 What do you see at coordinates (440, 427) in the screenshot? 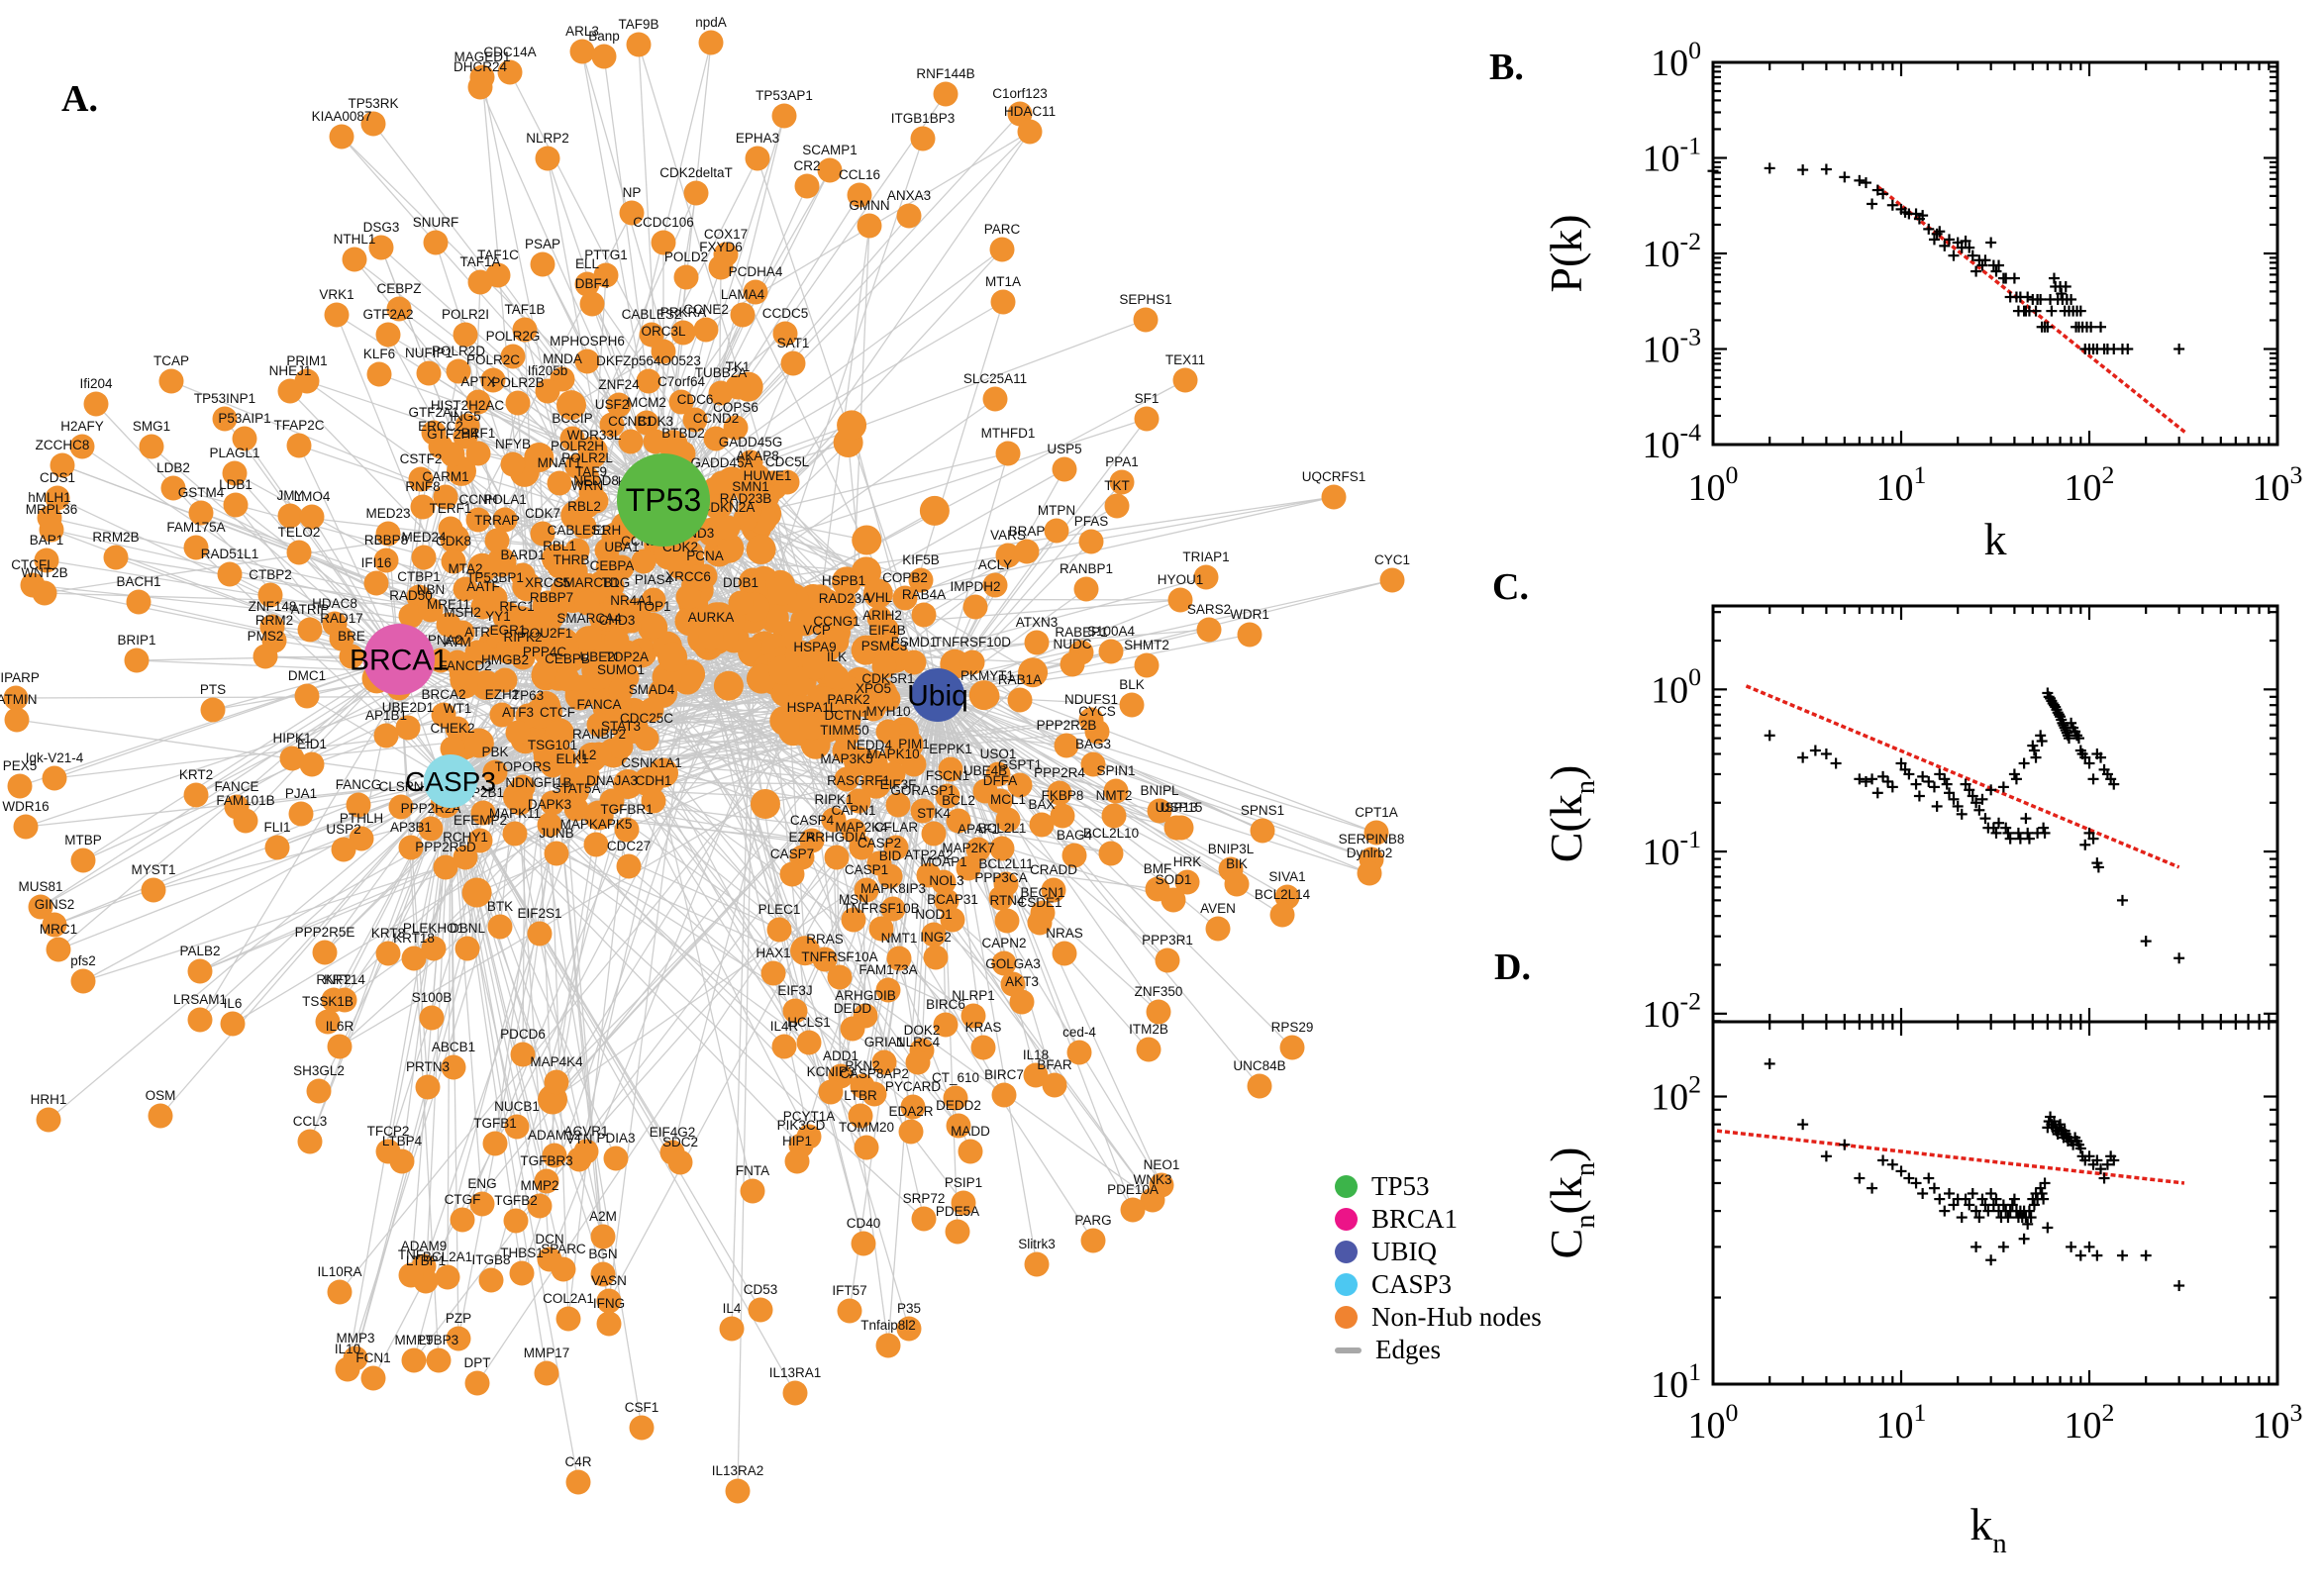
I see `network-node-label: ERCC2` at bounding box center [440, 427].